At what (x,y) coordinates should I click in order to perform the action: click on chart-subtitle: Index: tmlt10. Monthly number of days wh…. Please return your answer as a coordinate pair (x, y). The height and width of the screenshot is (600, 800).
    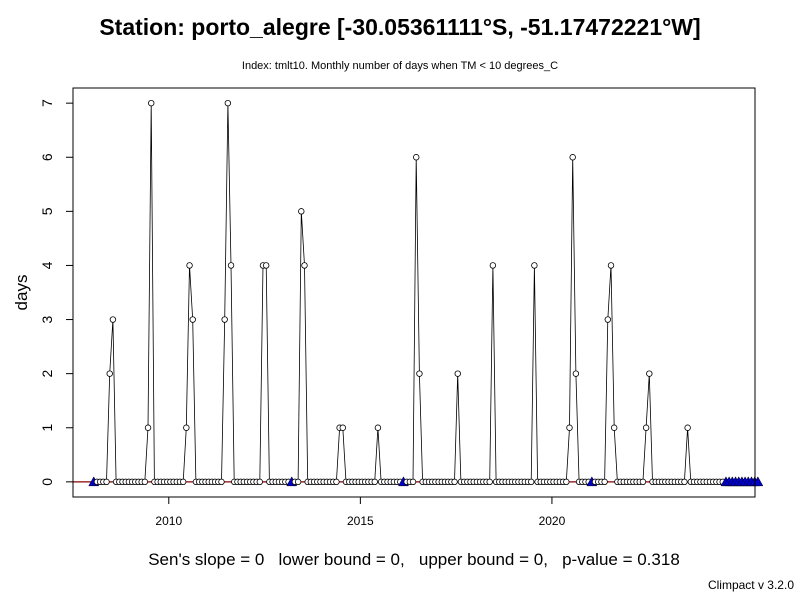
    Looking at the image, I should click on (400, 66).